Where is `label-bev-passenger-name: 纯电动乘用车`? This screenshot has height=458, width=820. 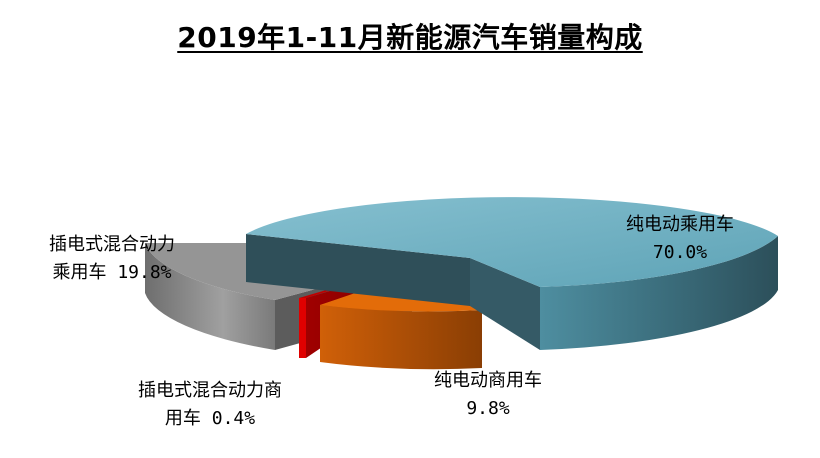 label-bev-passenger-name: 纯电动乘用车 is located at coordinates (680, 224).